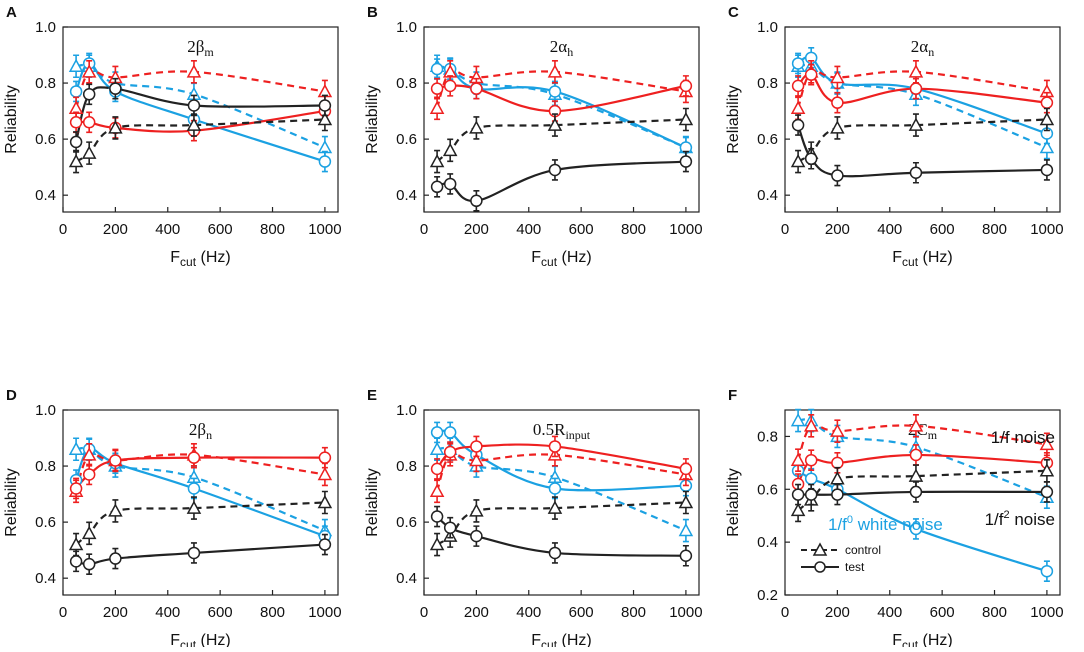 Image resolution: width=1084 pixels, height=652 pixels. What do you see at coordinates (562, 431) in the screenshot?
I see `panel-title: 0.5Rinput` at bounding box center [562, 431].